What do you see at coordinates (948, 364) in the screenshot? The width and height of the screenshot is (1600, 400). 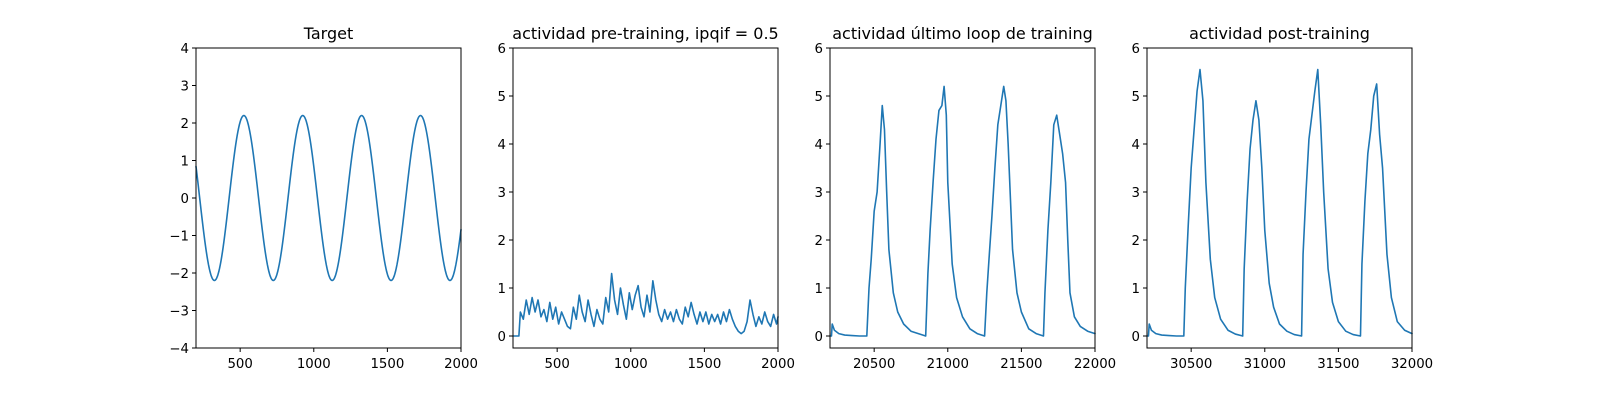 I see `x-tick-label: 21000` at bounding box center [948, 364].